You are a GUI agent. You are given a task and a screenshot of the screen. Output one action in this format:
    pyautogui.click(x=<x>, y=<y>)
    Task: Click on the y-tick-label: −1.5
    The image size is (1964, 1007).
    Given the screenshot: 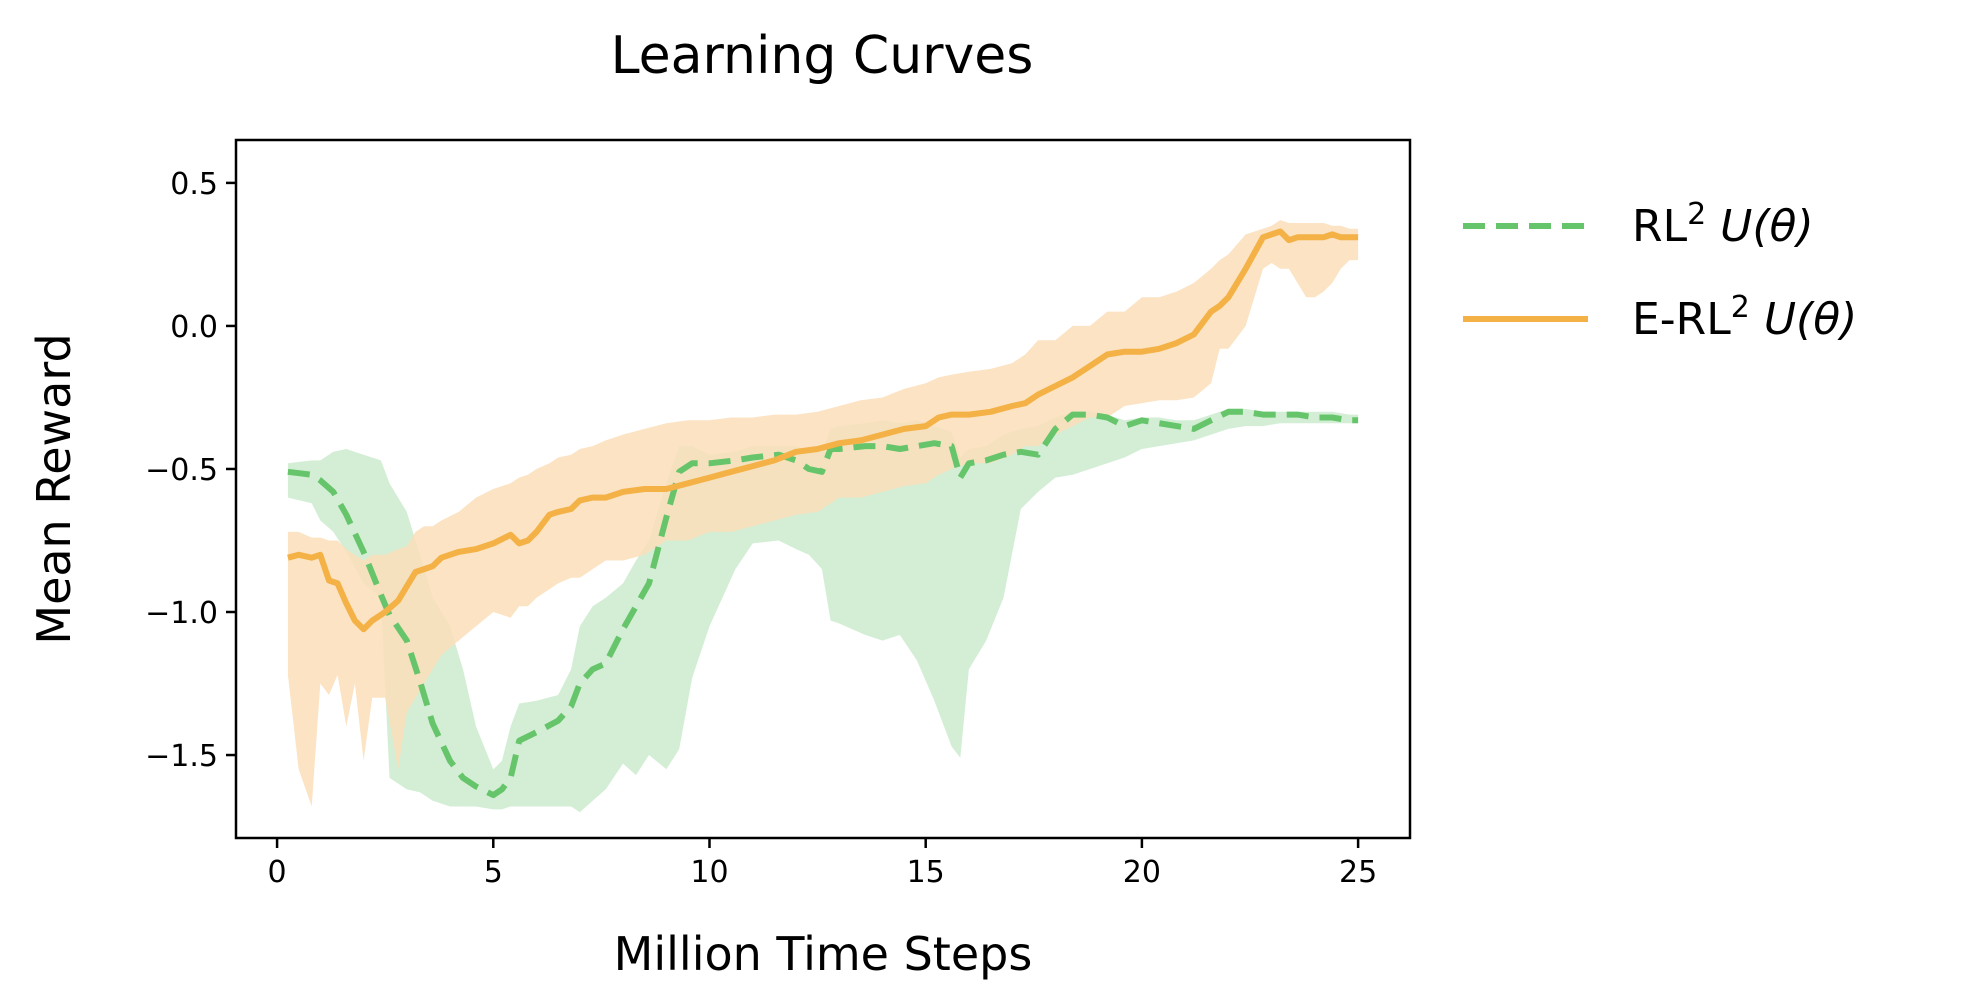 What is the action you would take?
    pyautogui.click(x=181, y=756)
    